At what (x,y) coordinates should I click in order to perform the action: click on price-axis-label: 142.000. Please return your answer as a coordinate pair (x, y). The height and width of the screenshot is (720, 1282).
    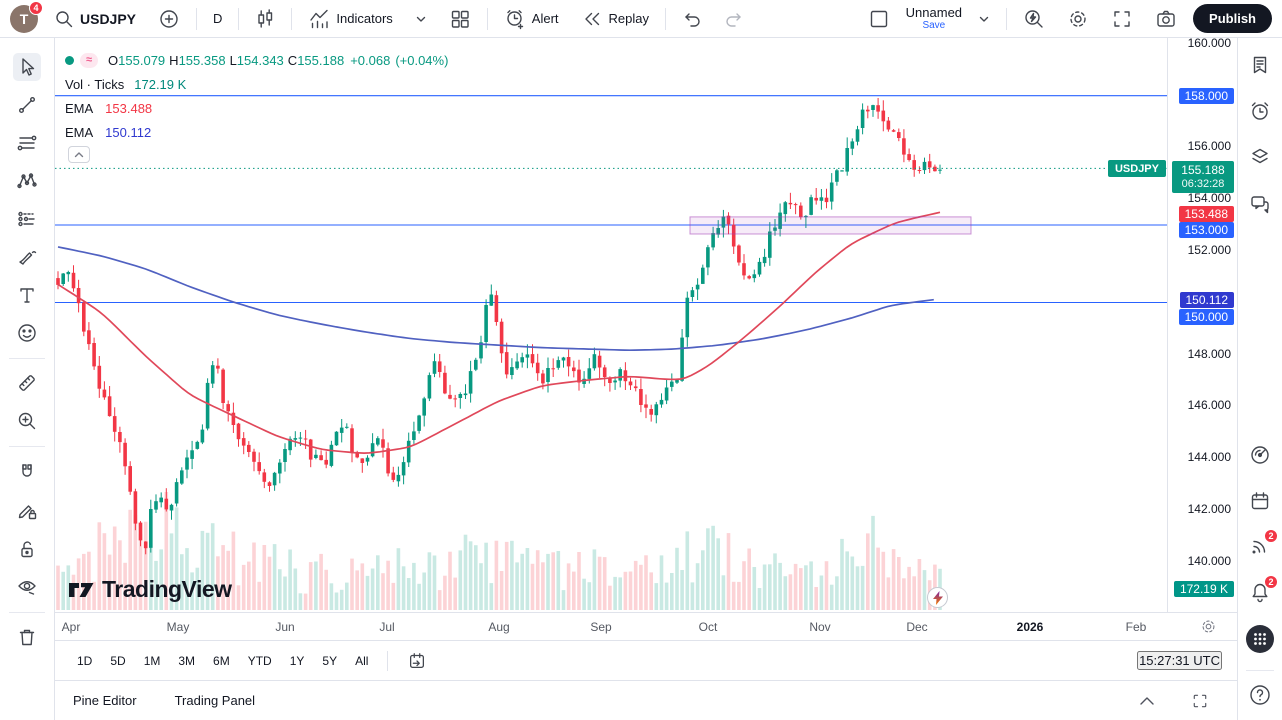
    Looking at the image, I should click on (1209, 509).